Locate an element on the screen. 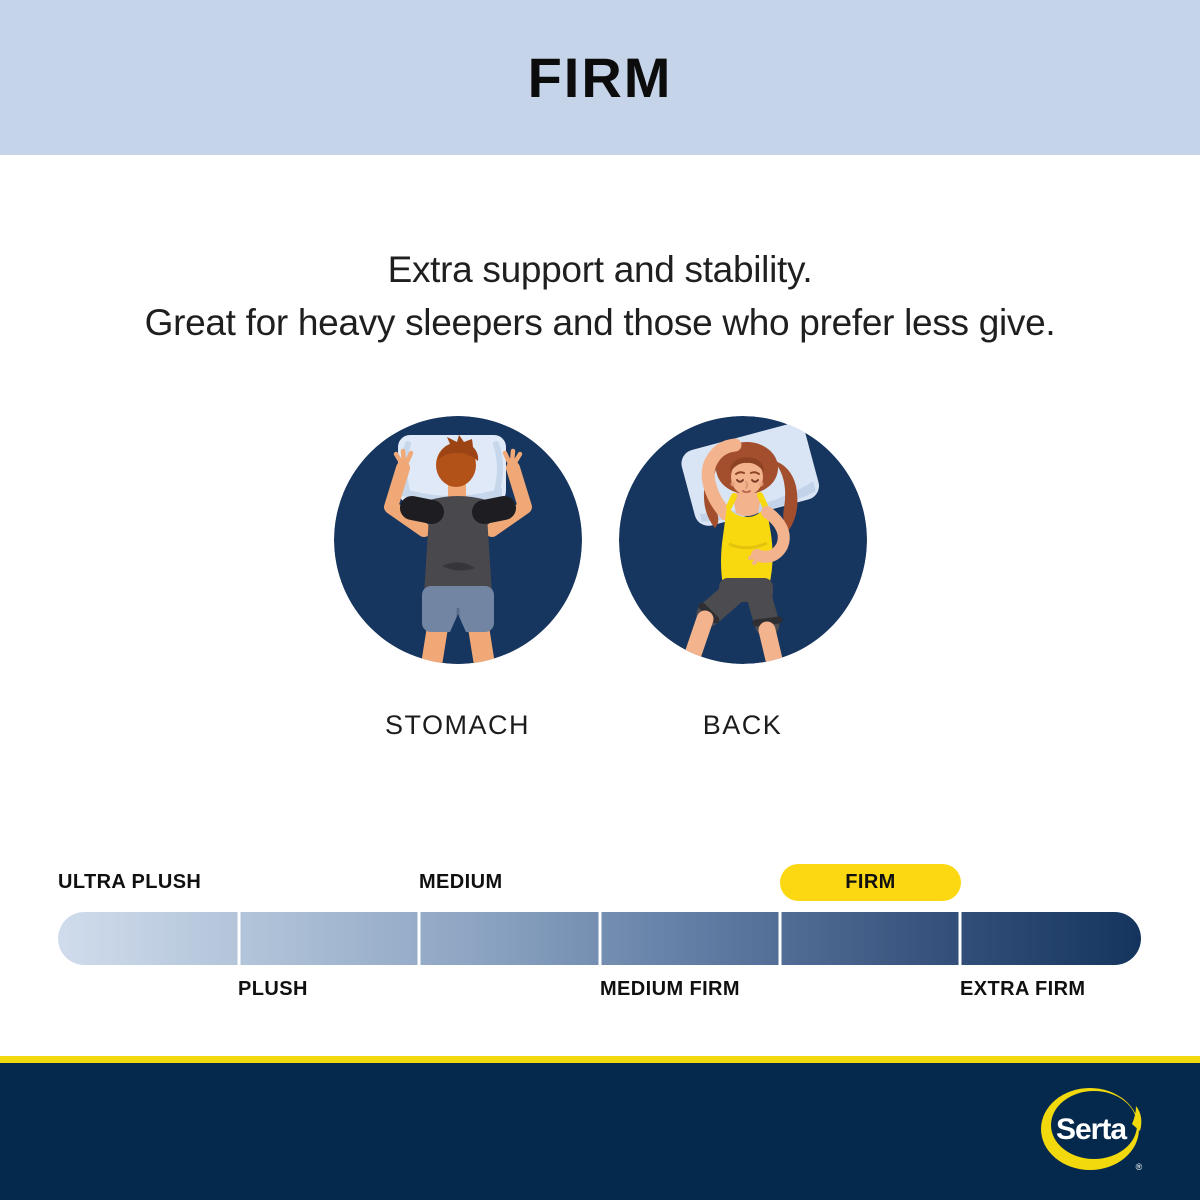 This screenshot has height=1200, width=1200. scale-label-medium: MEDIUM is located at coordinates (461, 882).